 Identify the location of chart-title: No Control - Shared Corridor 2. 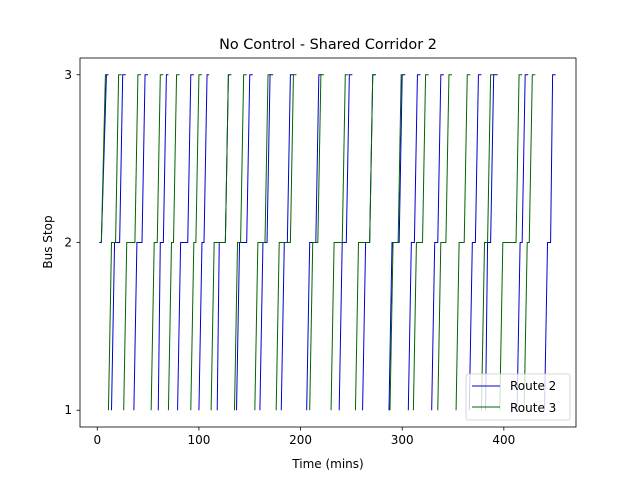
(328, 45).